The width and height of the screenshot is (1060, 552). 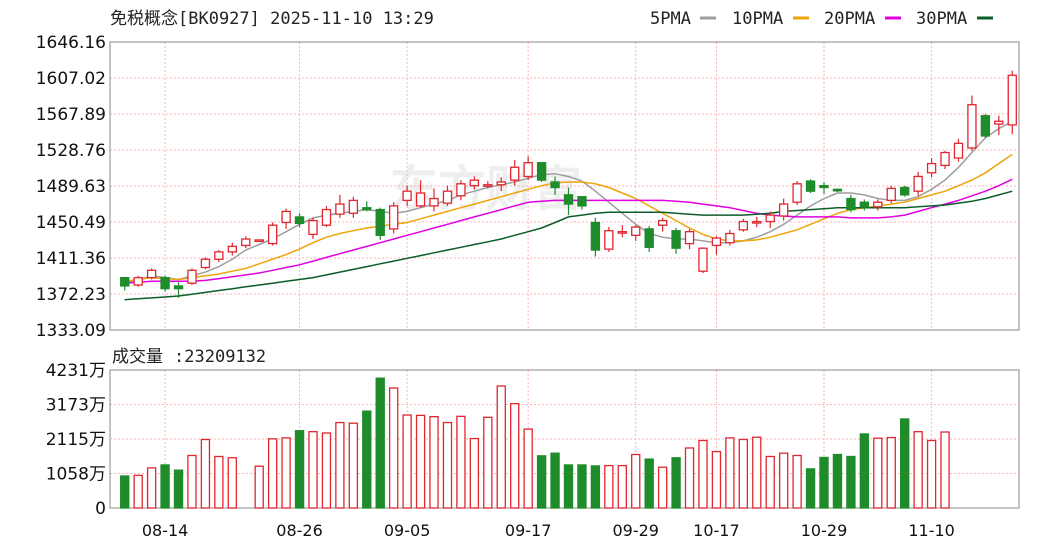 What do you see at coordinates (849, 19) in the screenshot?
I see `legend-20pma-label: 20PMA` at bounding box center [849, 19].